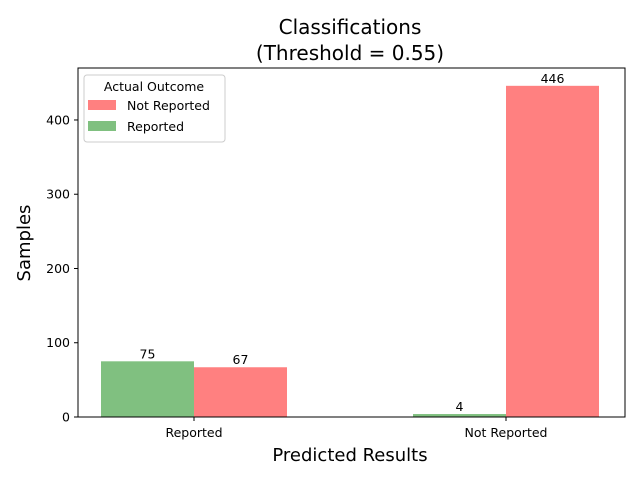  Describe the element at coordinates (155, 126) in the screenshot. I see `legend-label: Reported` at that location.